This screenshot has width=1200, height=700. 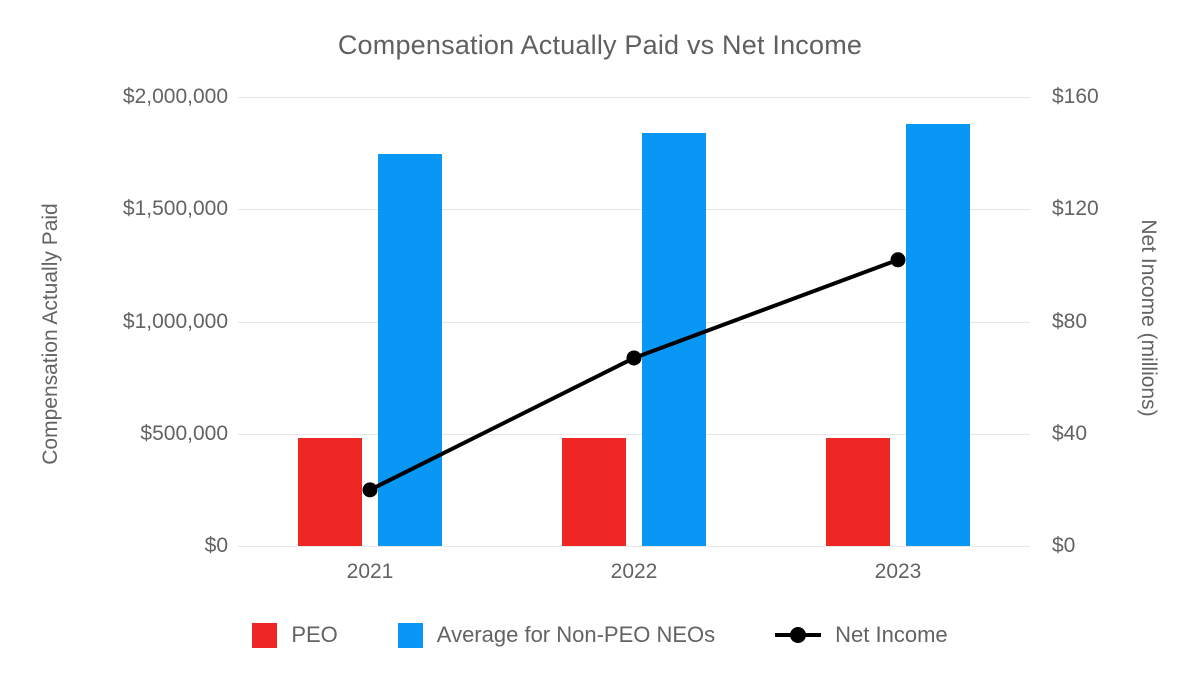 I want to click on legend-label: PEO, so click(x=314, y=634).